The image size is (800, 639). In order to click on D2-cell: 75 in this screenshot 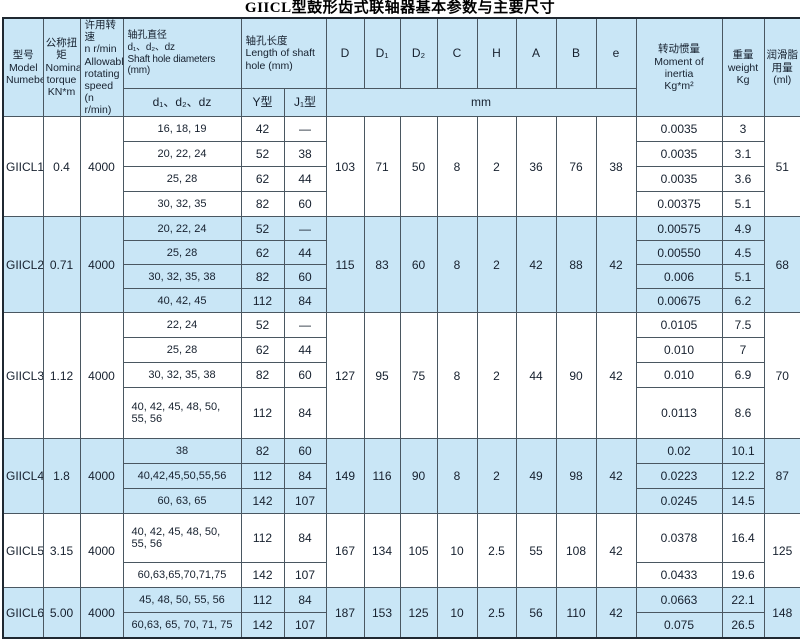, I will do `click(418, 376)`.